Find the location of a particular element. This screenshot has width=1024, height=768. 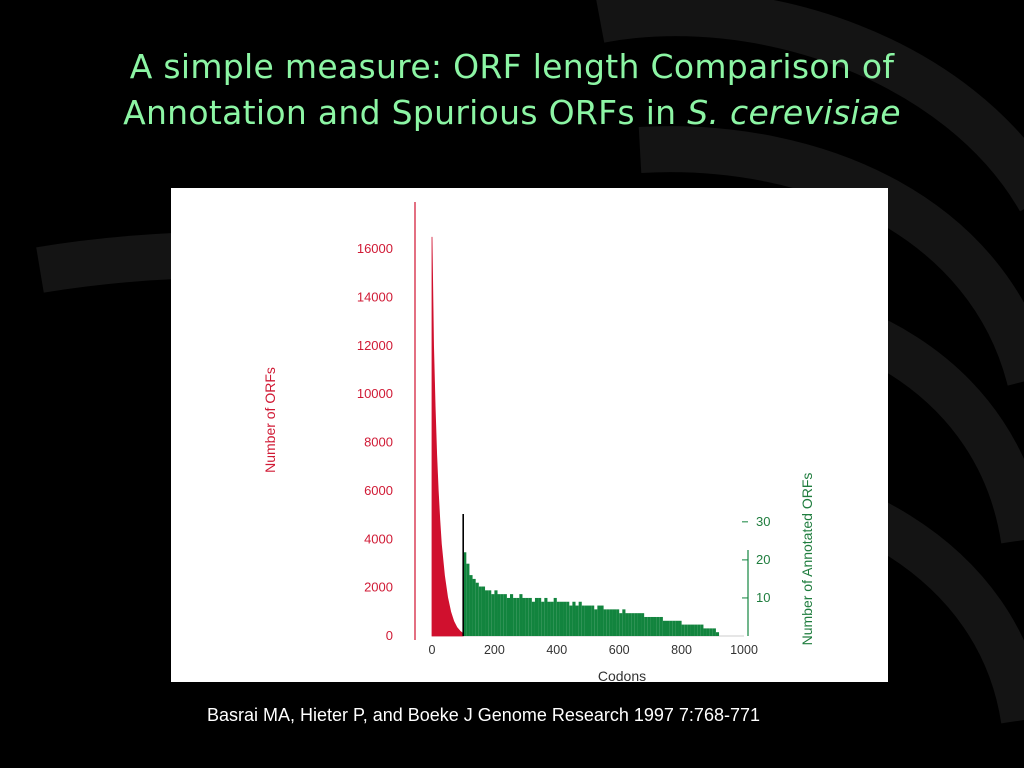

x-tick-label: 600 is located at coordinates (619, 650).